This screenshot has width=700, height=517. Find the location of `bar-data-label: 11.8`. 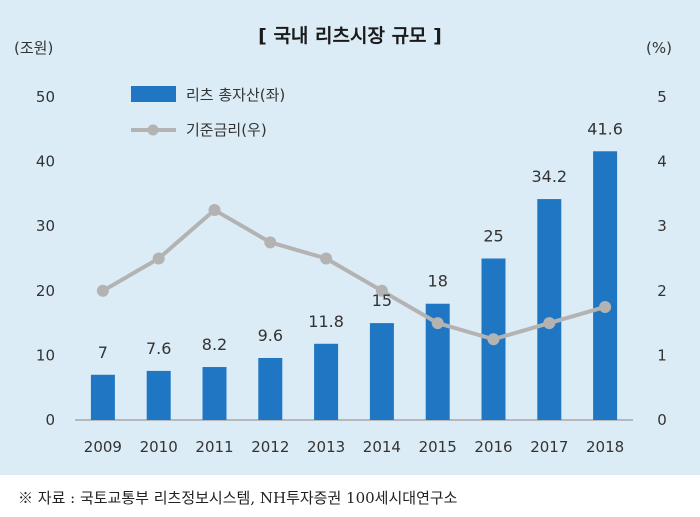

bar-data-label: 11.8 is located at coordinates (326, 321).